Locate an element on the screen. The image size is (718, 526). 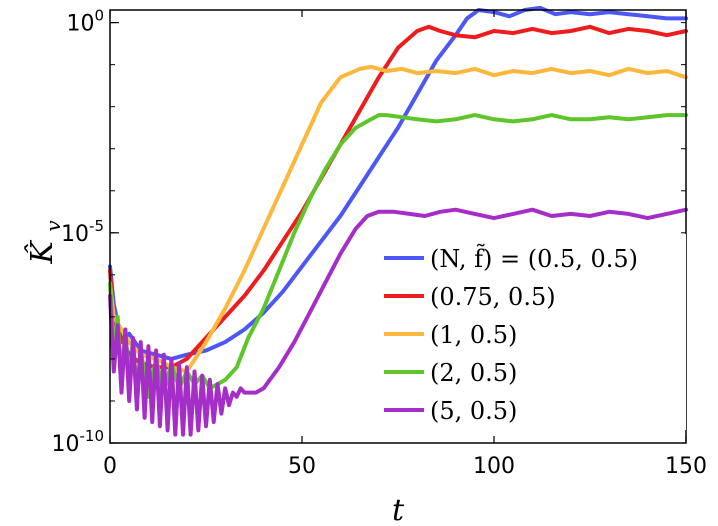
x-tick-label: 50 is located at coordinates (302, 466).